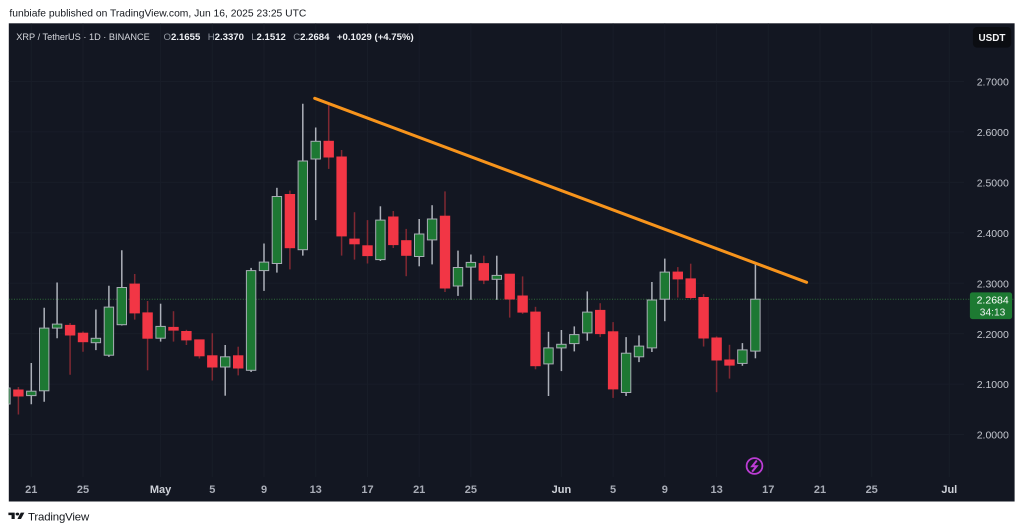 The width and height of the screenshot is (1024, 532). Describe the element at coordinates (993, 436) in the screenshot. I see `svg-text: 2.0000` at that location.